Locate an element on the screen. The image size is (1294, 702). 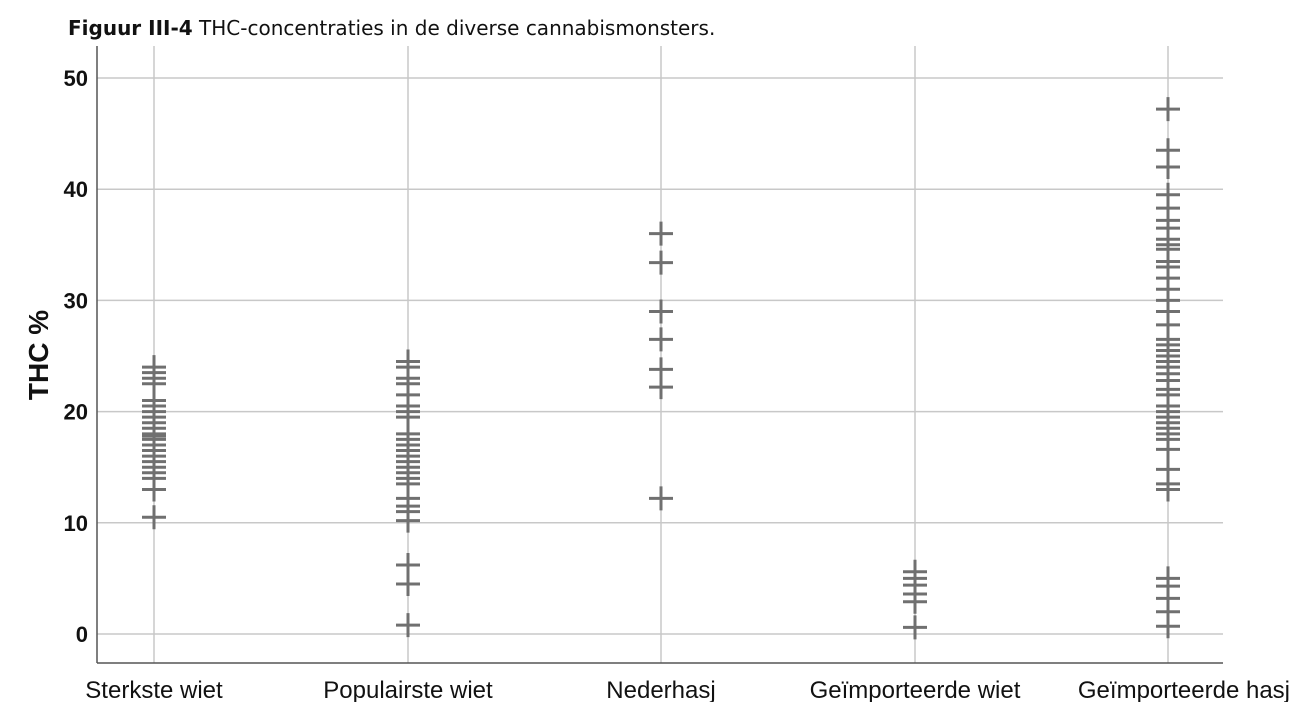
y-tick-label: 50 is located at coordinates (76, 78).